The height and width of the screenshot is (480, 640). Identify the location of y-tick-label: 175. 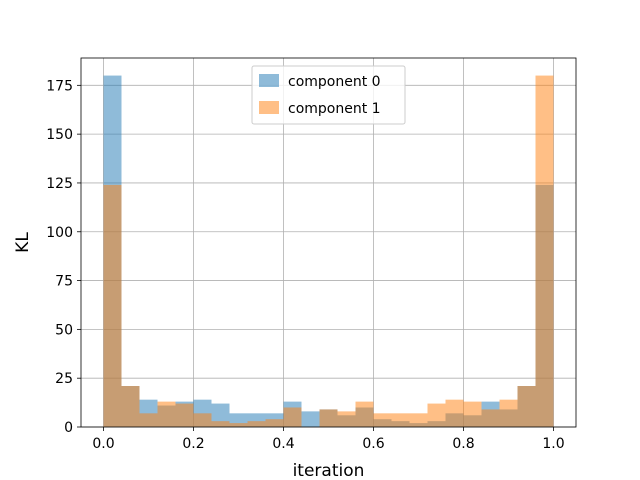
(59, 86).